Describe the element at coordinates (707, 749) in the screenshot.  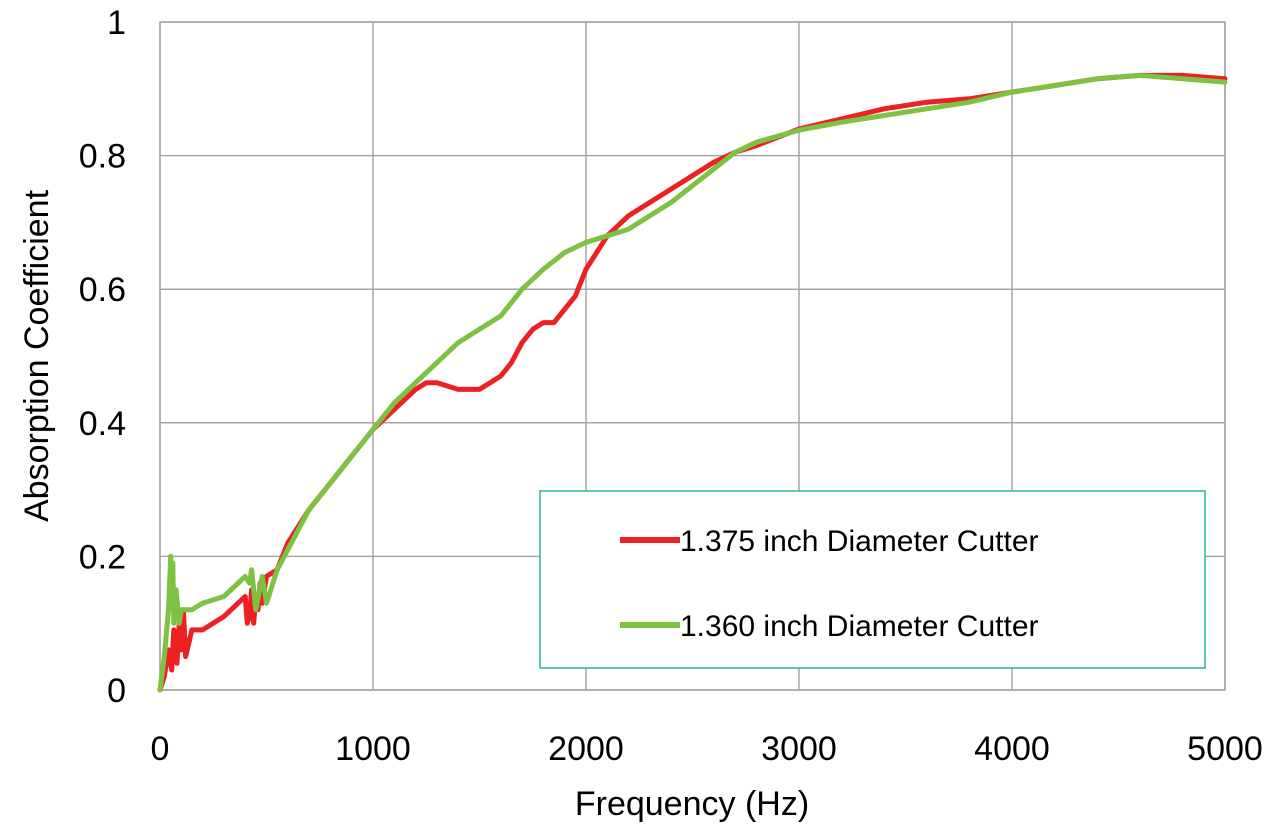
I see `x-axis-ticks: 0 1000 2000 3000 4000 5000` at that location.